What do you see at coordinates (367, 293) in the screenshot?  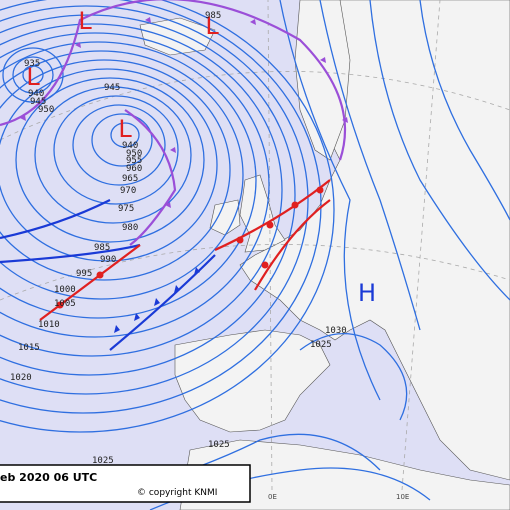 I see `pressure-center: H` at bounding box center [367, 293].